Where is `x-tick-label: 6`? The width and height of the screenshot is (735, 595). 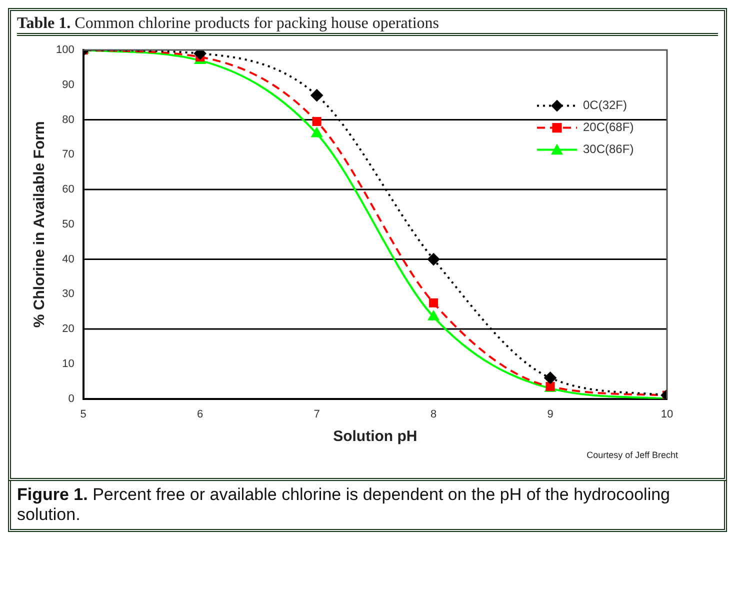 x-tick-label: 6 is located at coordinates (200, 414).